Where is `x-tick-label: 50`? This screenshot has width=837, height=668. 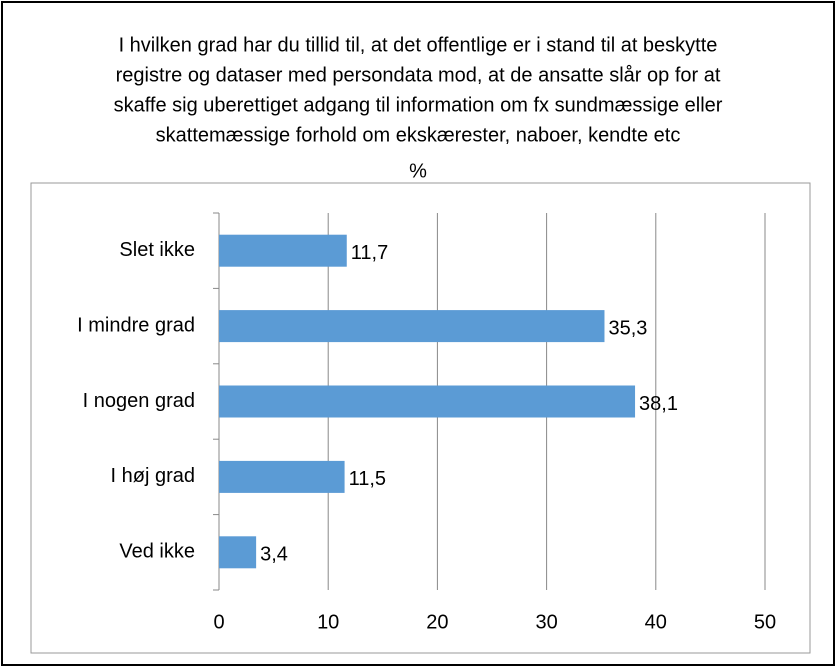
x-tick-label: 50 is located at coordinates (765, 622).